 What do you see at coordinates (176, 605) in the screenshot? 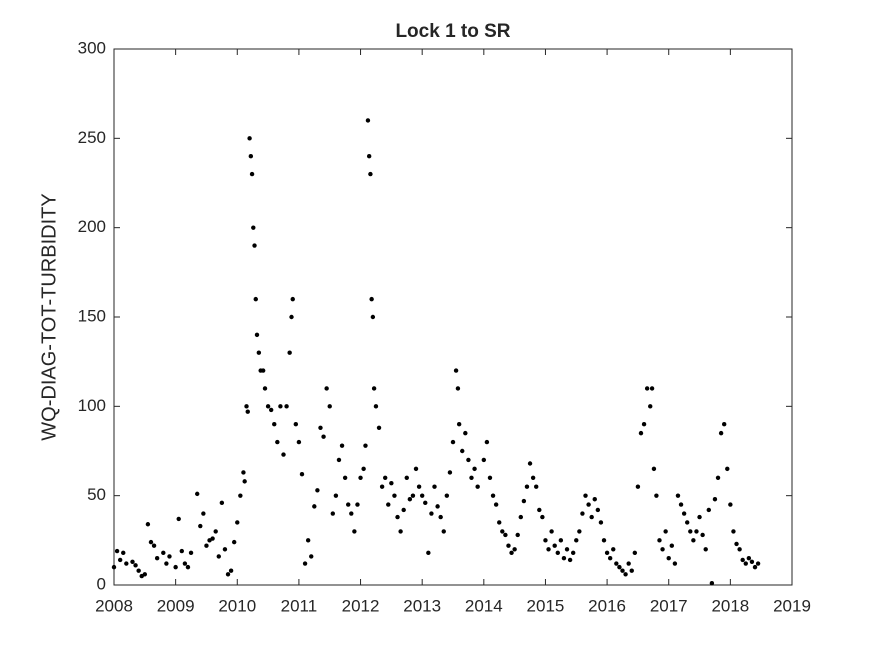
I see `x-tick-label: 2009` at bounding box center [176, 605].